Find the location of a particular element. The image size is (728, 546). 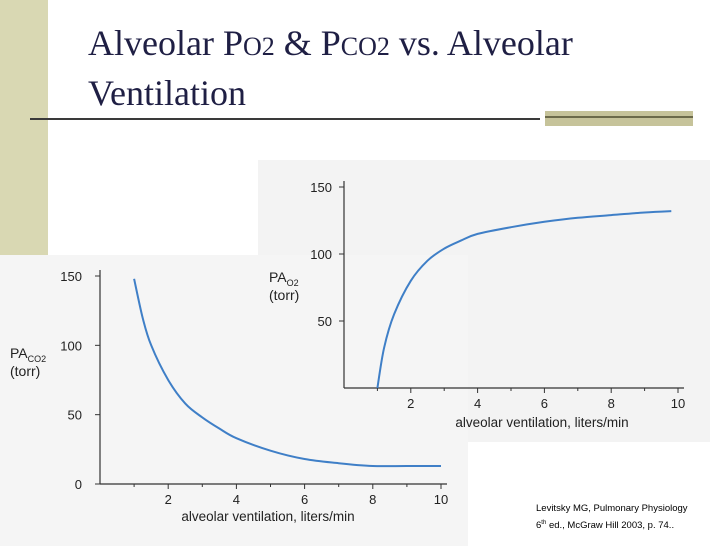

pco2-series-line is located at coordinates (287, 373).